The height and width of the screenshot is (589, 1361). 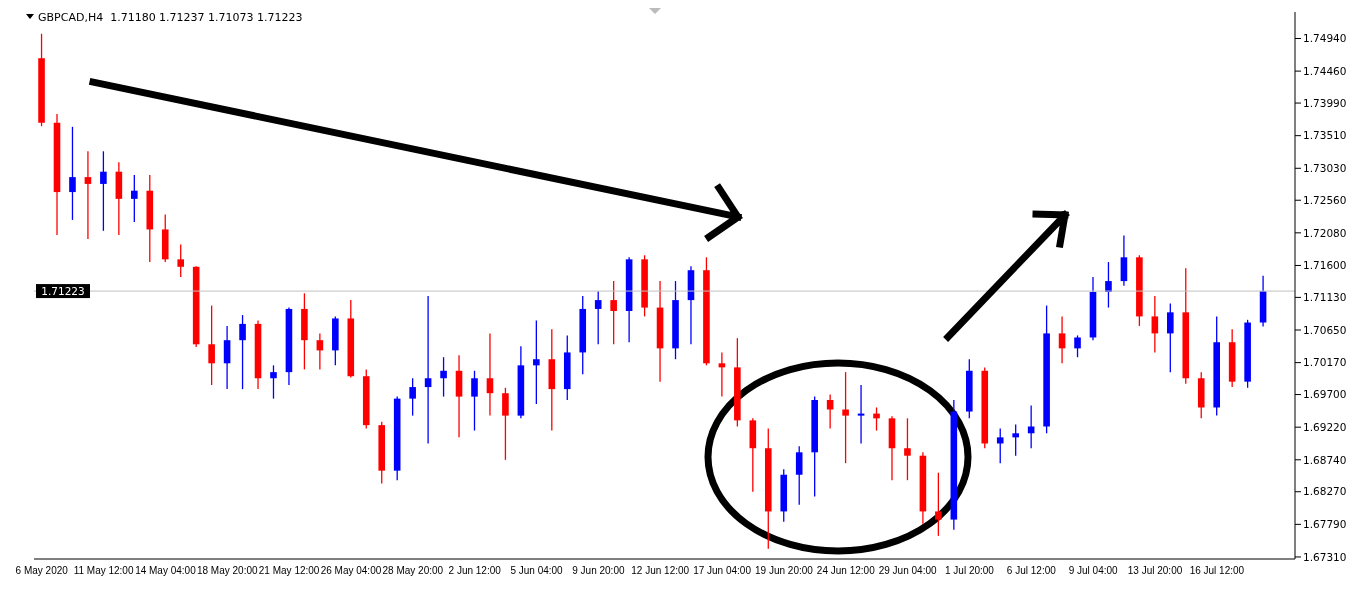 What do you see at coordinates (1325, 102) in the screenshot?
I see `y-tick-label: 1.73990` at bounding box center [1325, 102].